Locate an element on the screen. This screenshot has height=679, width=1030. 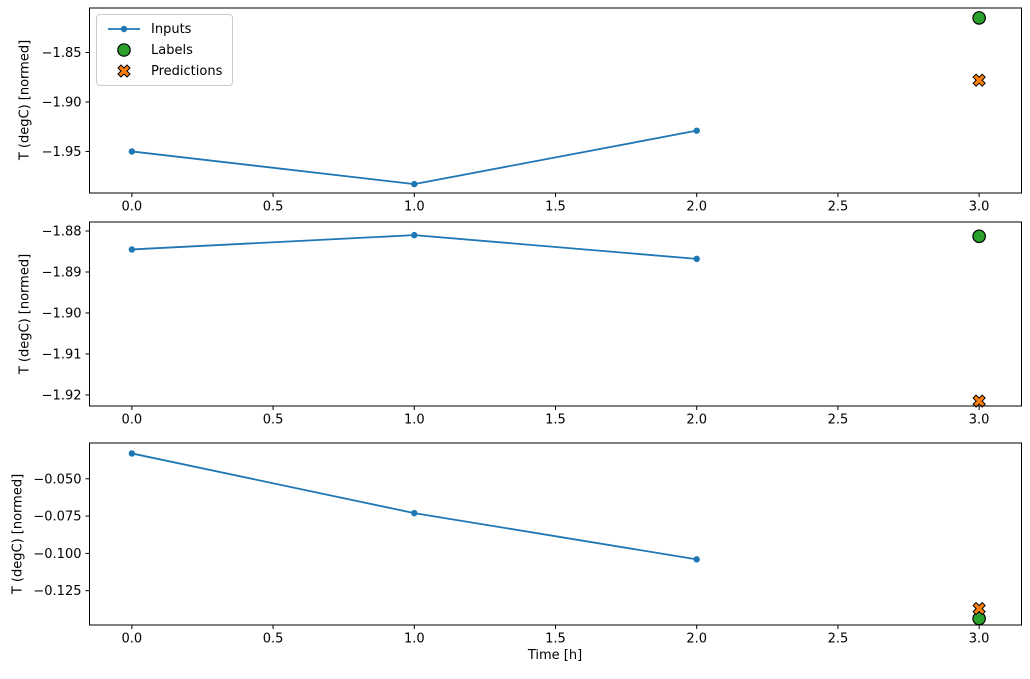
labels-circle-icon is located at coordinates (124, 50).